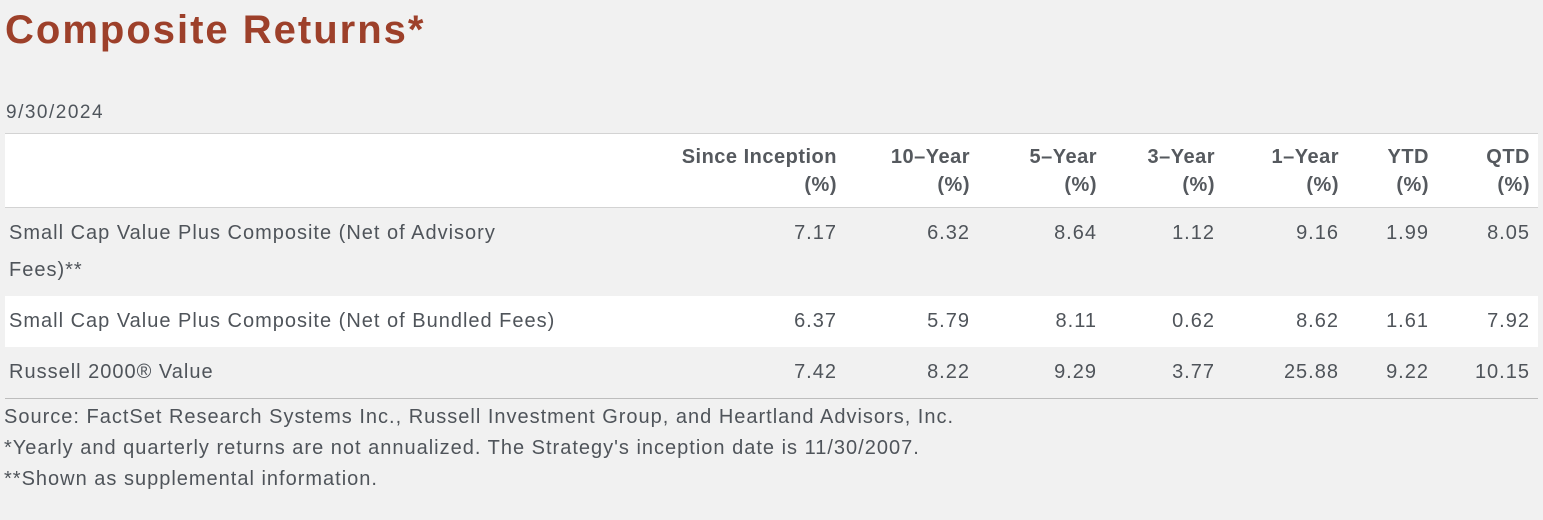 This screenshot has width=1543, height=520. What do you see at coordinates (1392, 170) in the screenshot?
I see `column-header-ytd: YTD (%)` at bounding box center [1392, 170].